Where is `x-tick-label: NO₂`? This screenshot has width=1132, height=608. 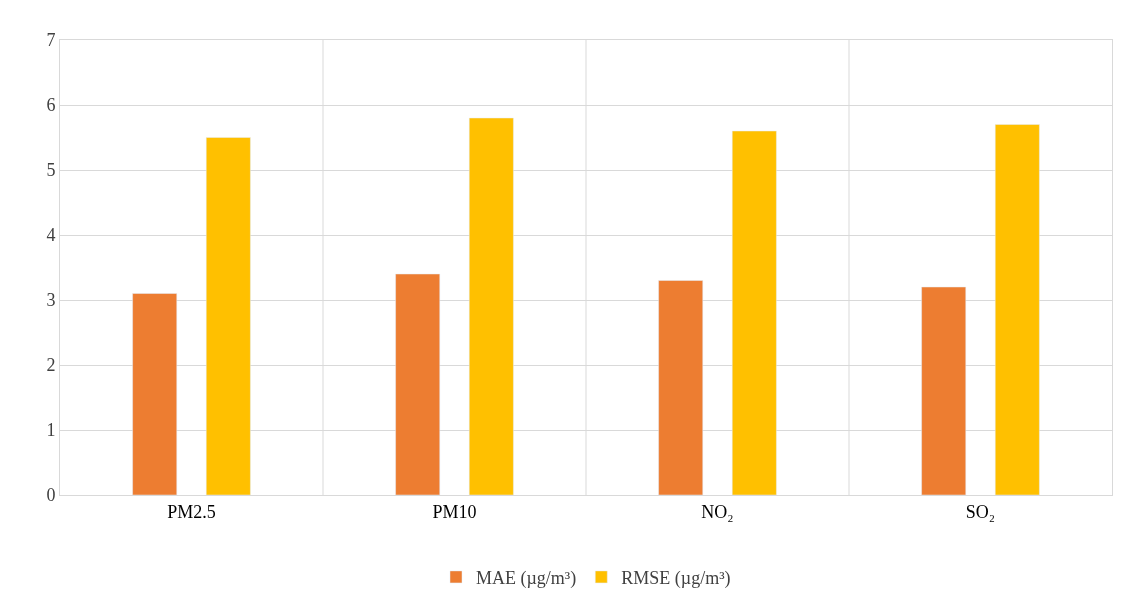 x-tick-label: NO₂ is located at coordinates (717, 511).